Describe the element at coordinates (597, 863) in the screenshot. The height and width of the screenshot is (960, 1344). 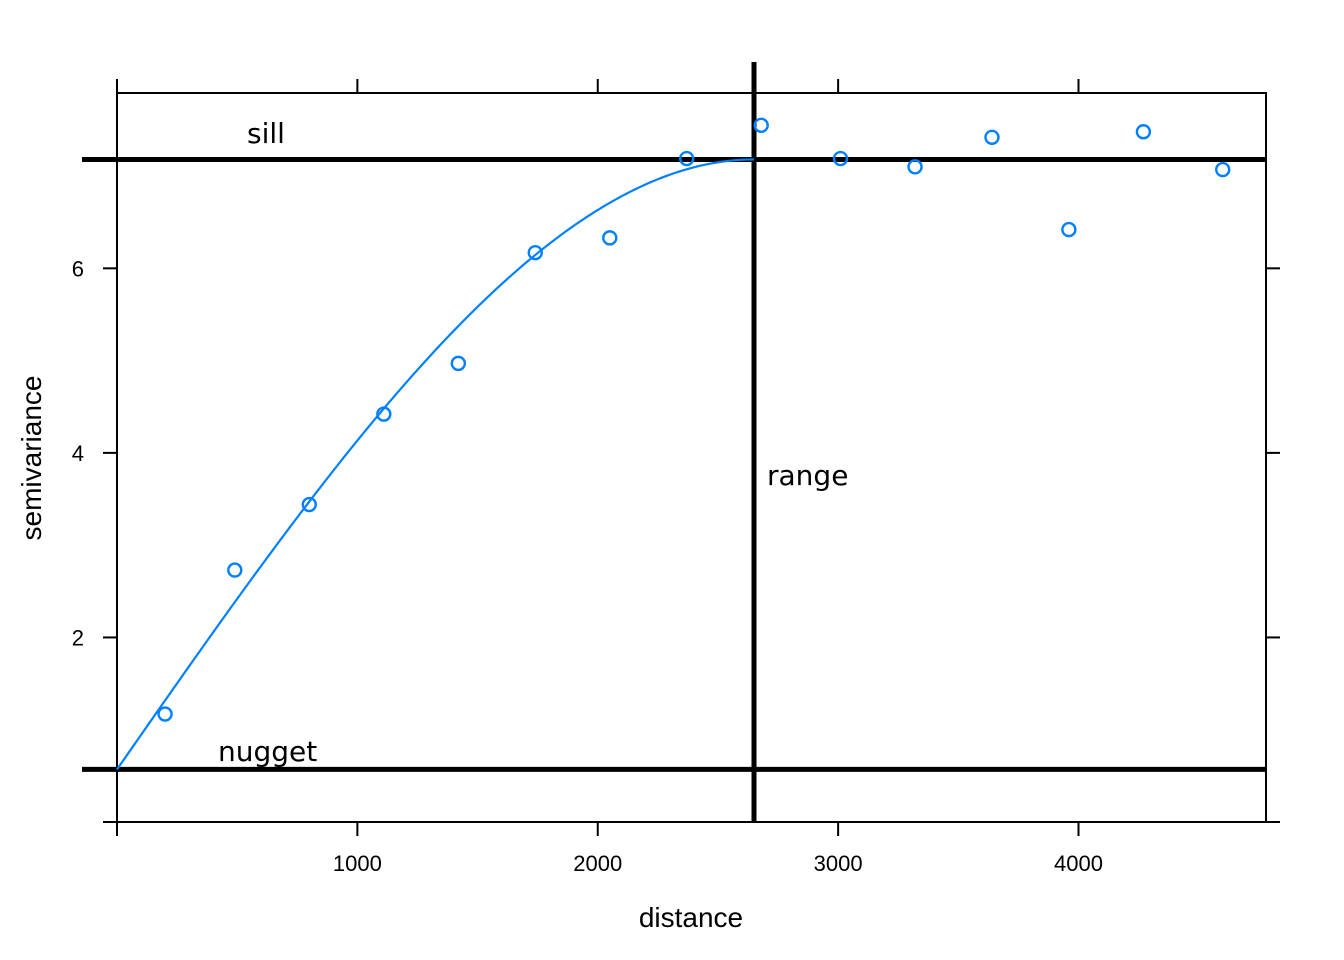
I see `x-tick-label: 2000` at that location.